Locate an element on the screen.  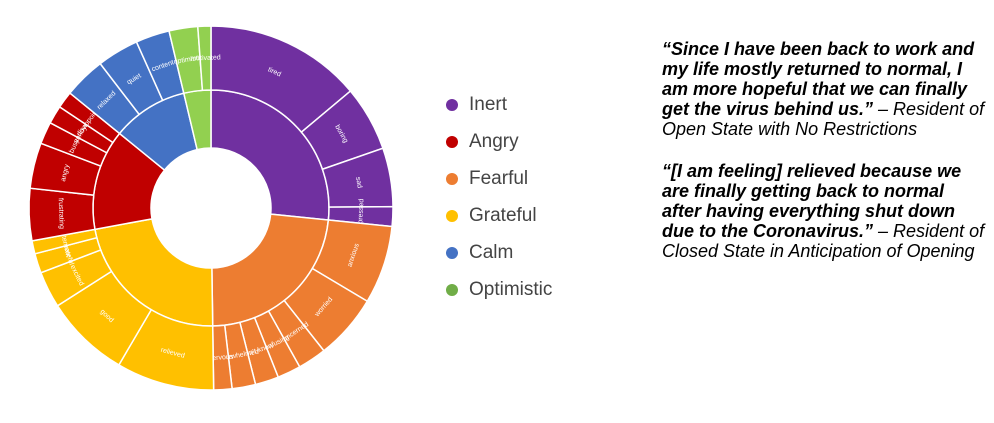
segment-label: nervous is located at coordinates (221, 358).